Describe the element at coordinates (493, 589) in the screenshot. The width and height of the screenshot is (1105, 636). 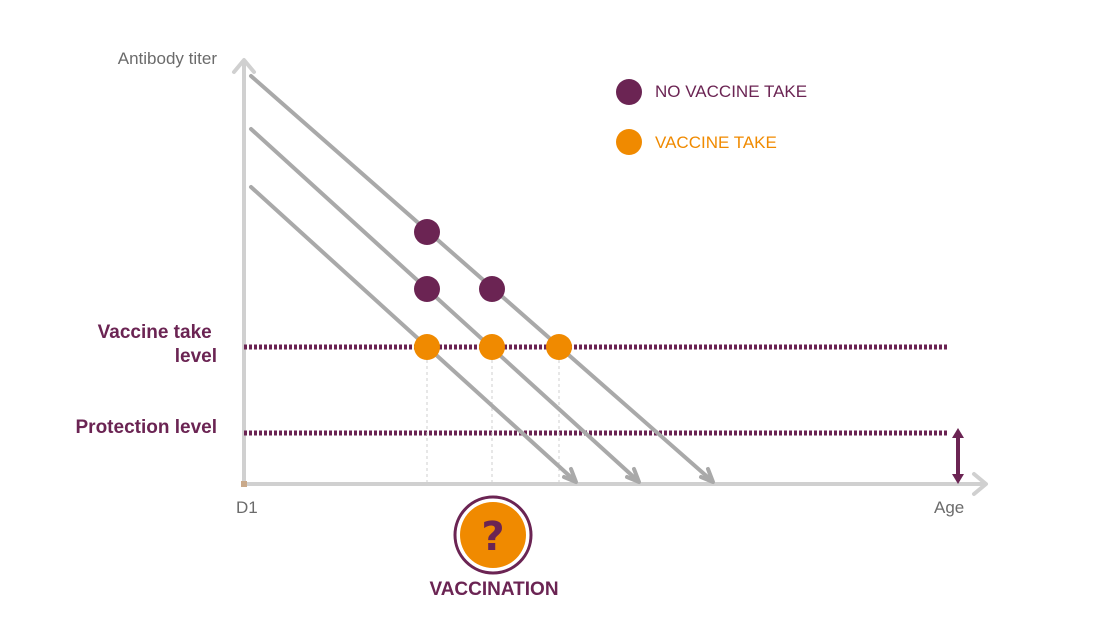
I see `vaccination-label: VACCINATION` at that location.